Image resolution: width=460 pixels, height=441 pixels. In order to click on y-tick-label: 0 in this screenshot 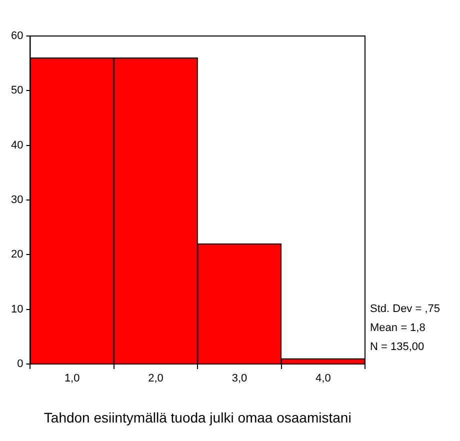, I will do `click(20, 364)`.